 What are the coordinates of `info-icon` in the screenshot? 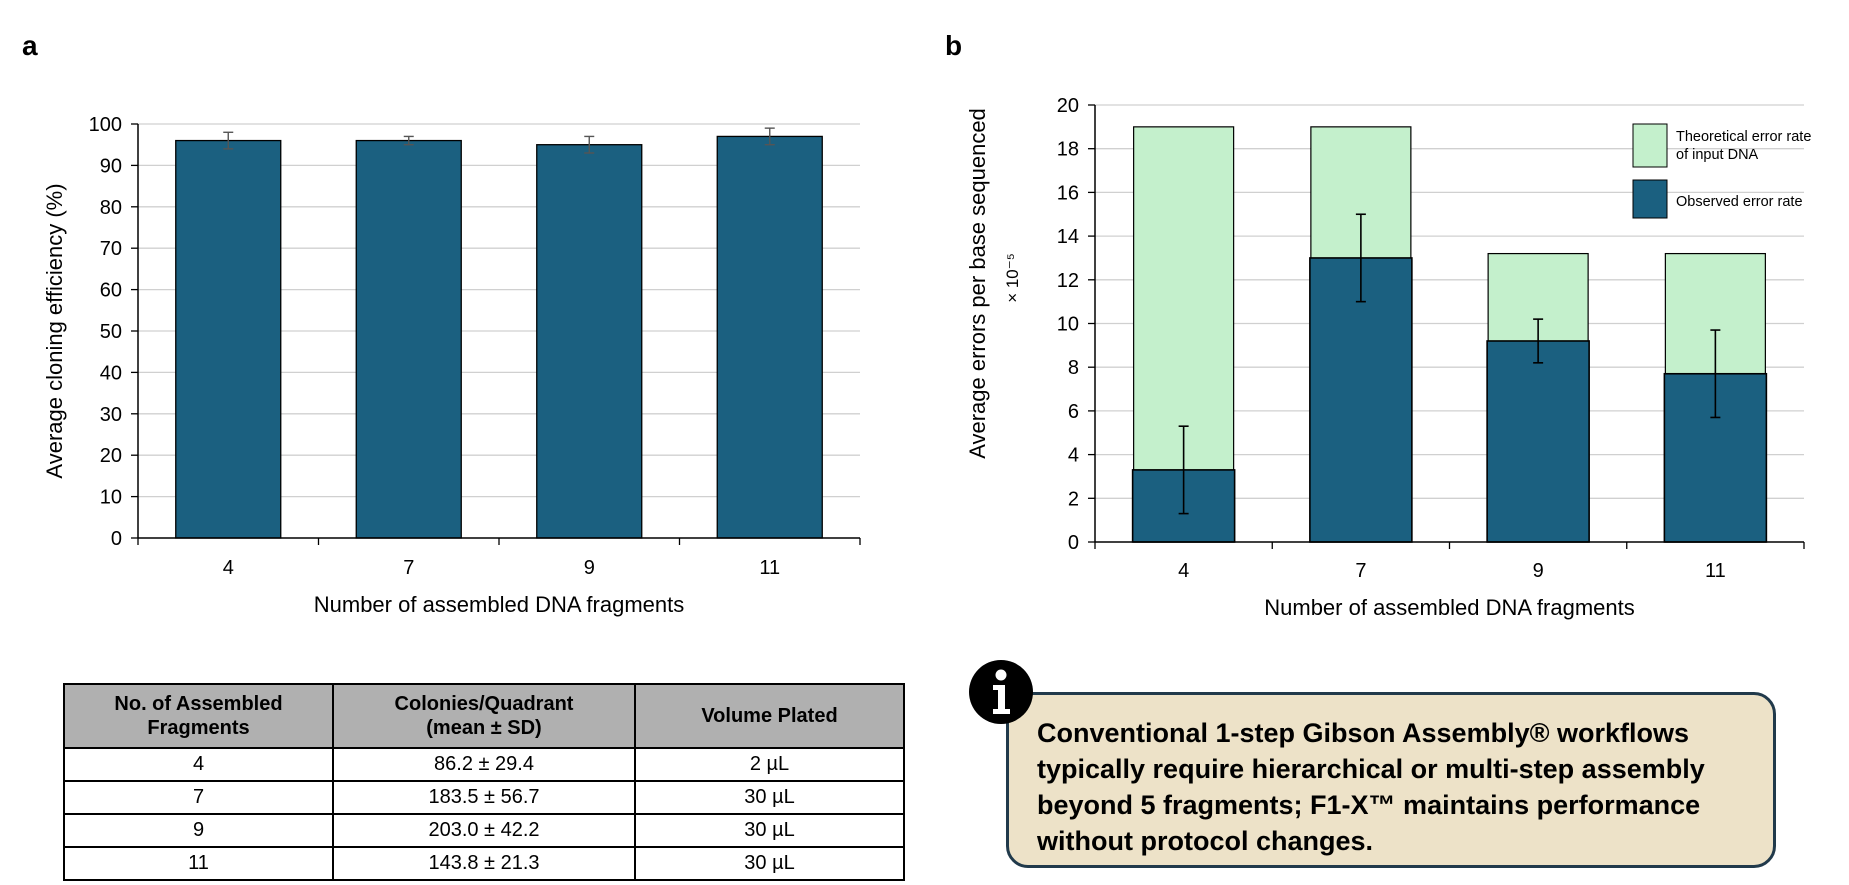 It's located at (1001, 692).